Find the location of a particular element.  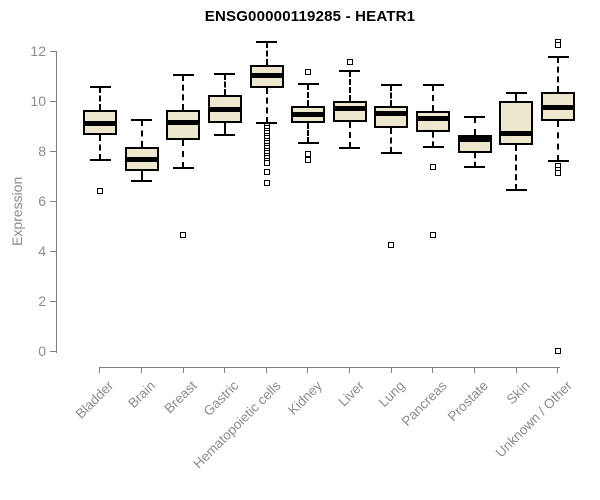

x-category-label: Gastric is located at coordinates (221, 398).